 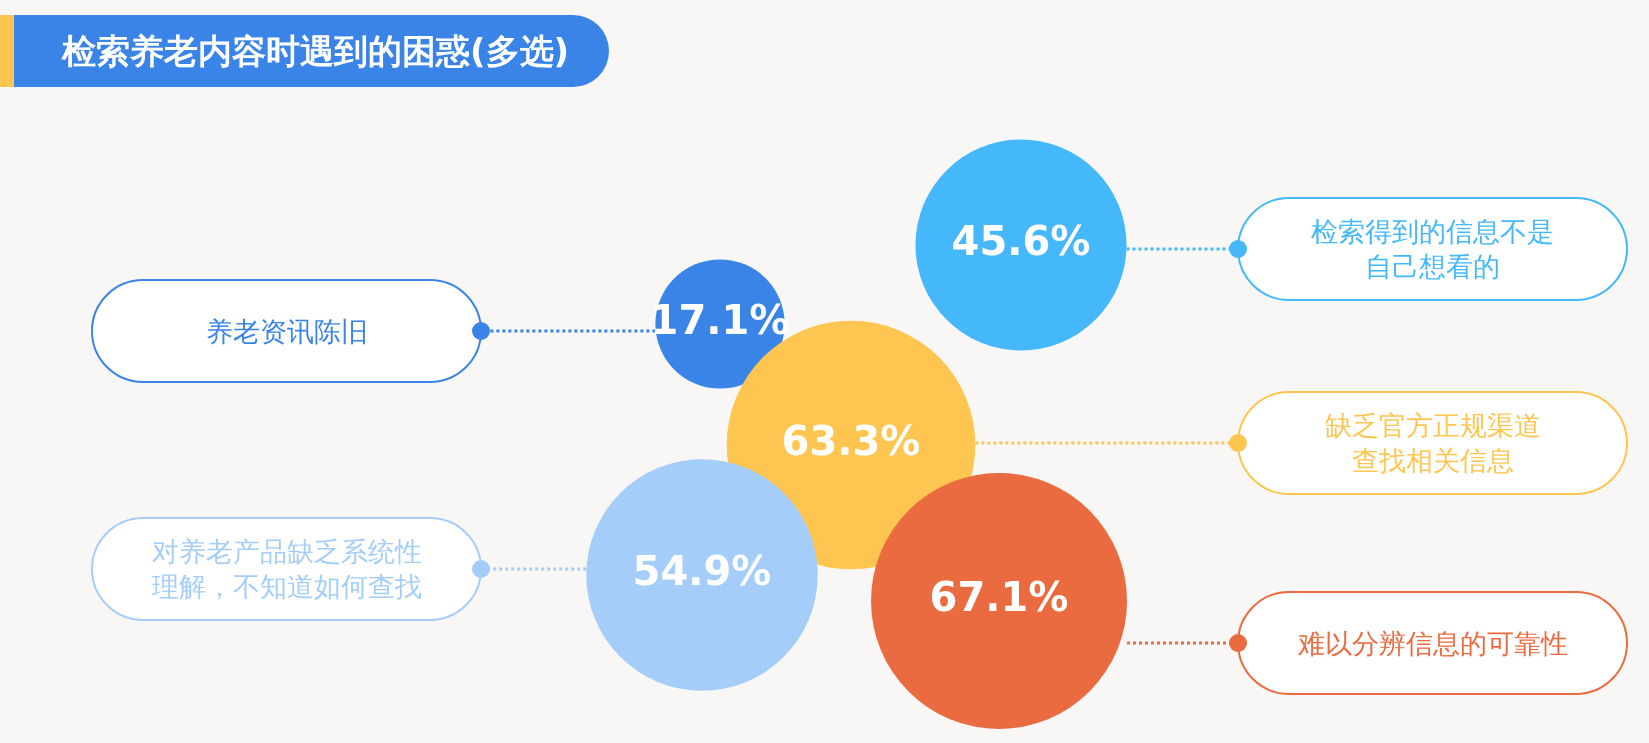 What do you see at coordinates (1432, 249) in the screenshot?
I see `category-label: 检索得到的信息不是自己想看的` at bounding box center [1432, 249].